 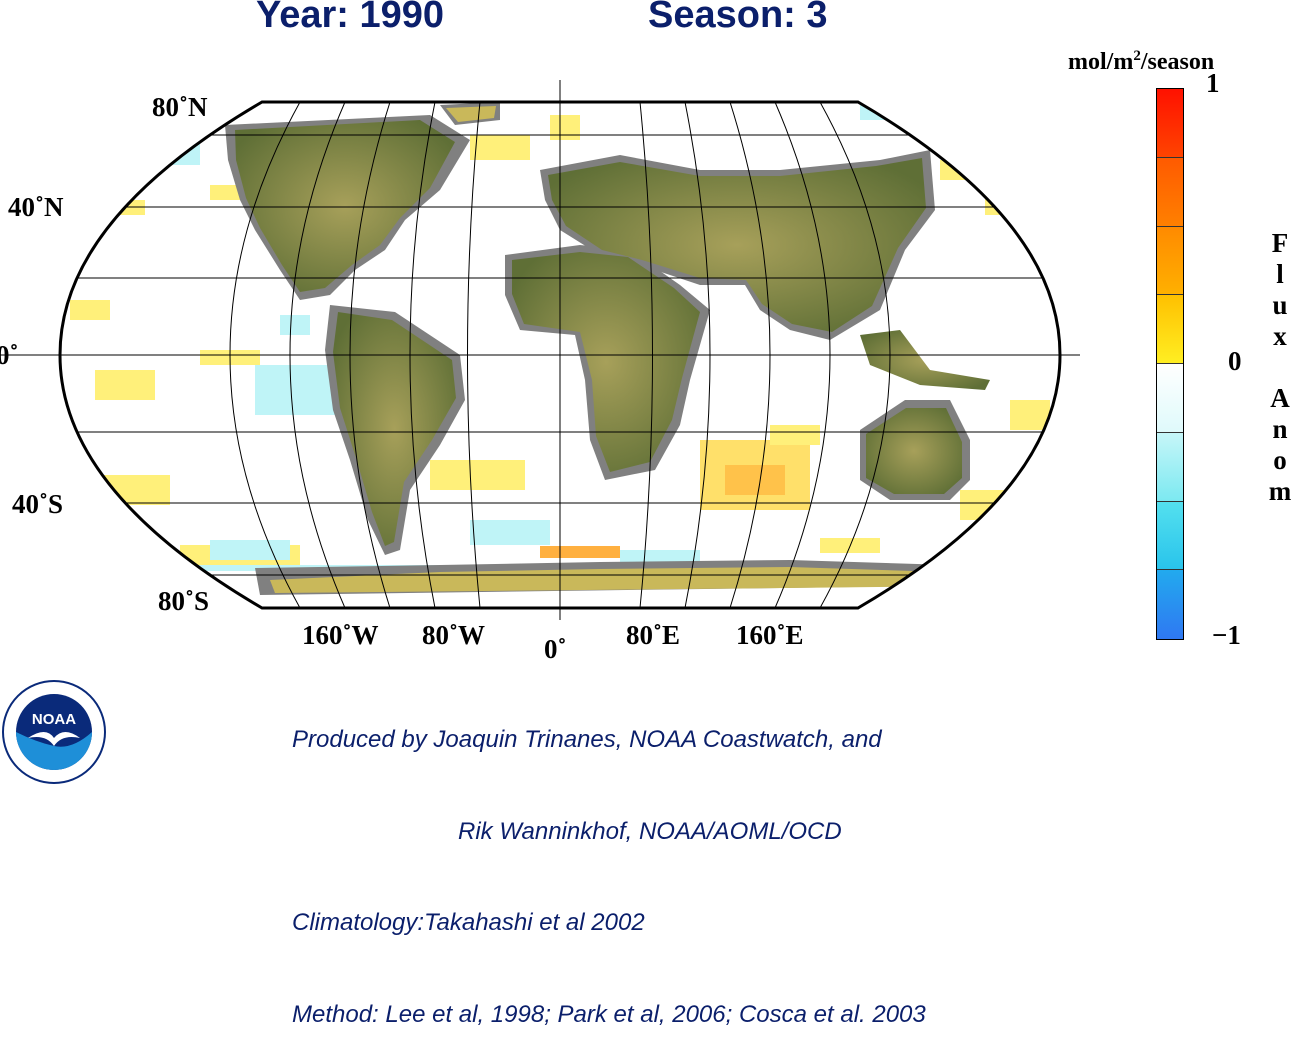 What do you see at coordinates (1235, 361) in the screenshot?
I see `colorbar-mid-label: 0` at bounding box center [1235, 361].